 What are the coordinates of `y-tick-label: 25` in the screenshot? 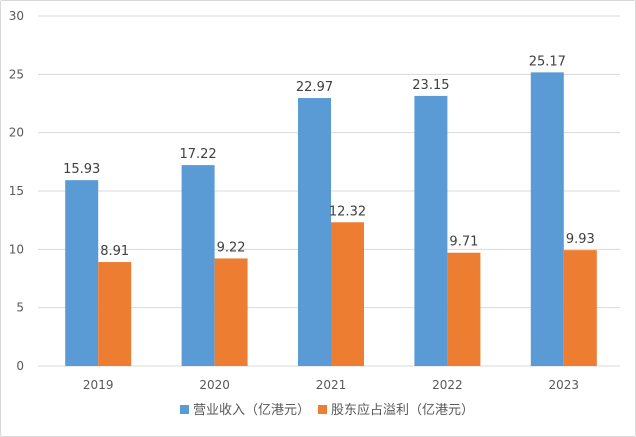 It's located at (16, 74).